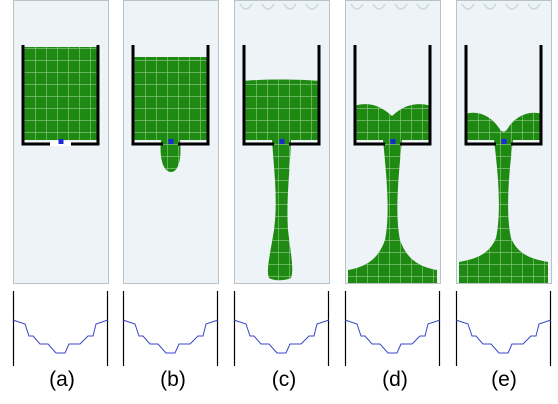 This screenshot has height=404, width=558. What do you see at coordinates (504, 379) in the screenshot?
I see `caption-e: (e)` at bounding box center [504, 379].